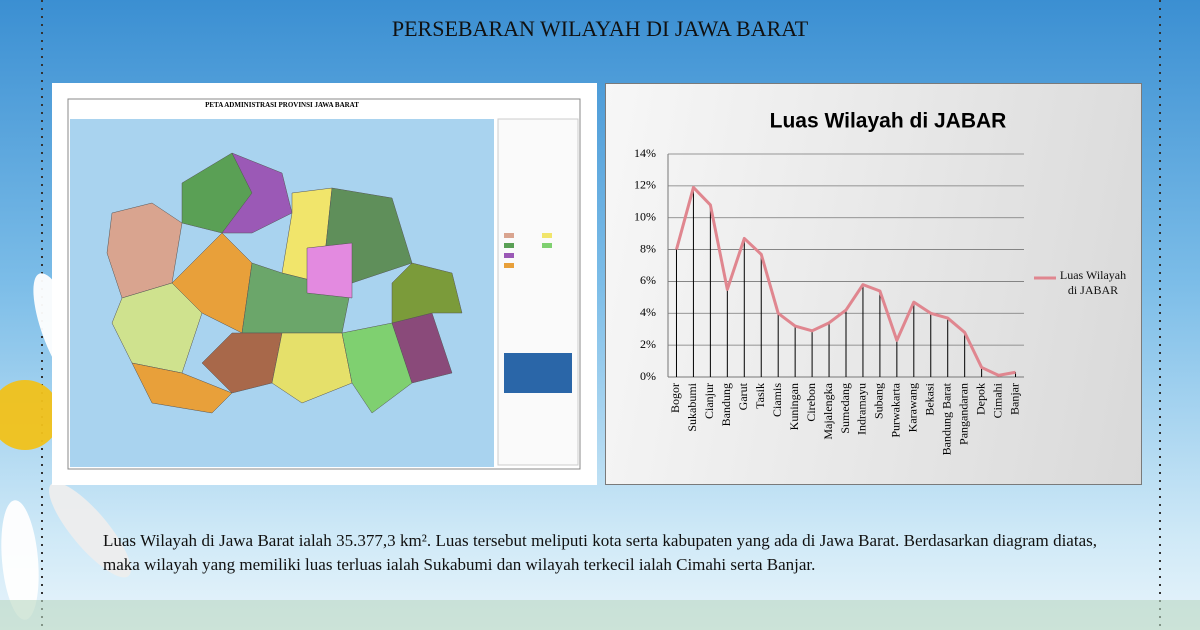  What do you see at coordinates (648, 344) in the screenshot?
I see `y-tick-label: 2%` at bounding box center [648, 344].